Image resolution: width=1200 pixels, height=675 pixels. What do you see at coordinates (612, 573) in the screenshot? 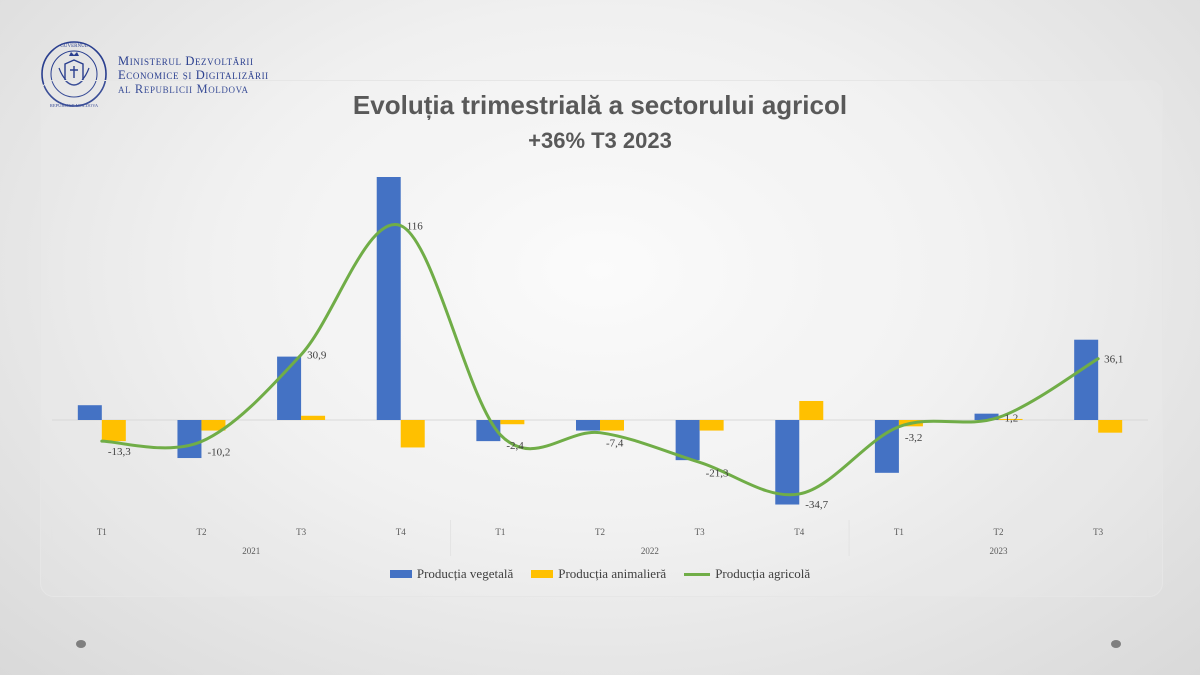
I see `legend-label-animaliera: Producția animalieră` at bounding box center [612, 573].